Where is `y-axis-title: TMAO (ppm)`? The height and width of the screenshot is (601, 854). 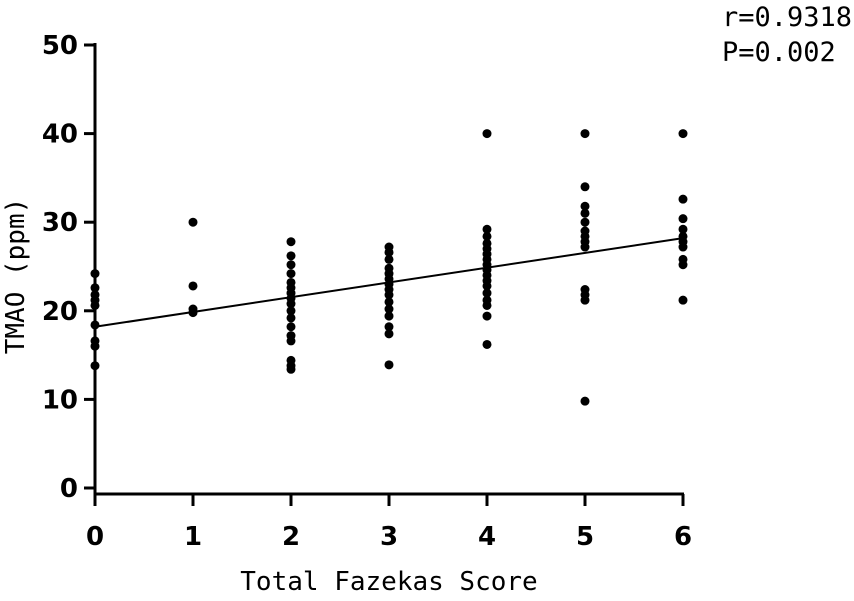 y-axis-title: TMAO (ppm) is located at coordinates (16, 276).